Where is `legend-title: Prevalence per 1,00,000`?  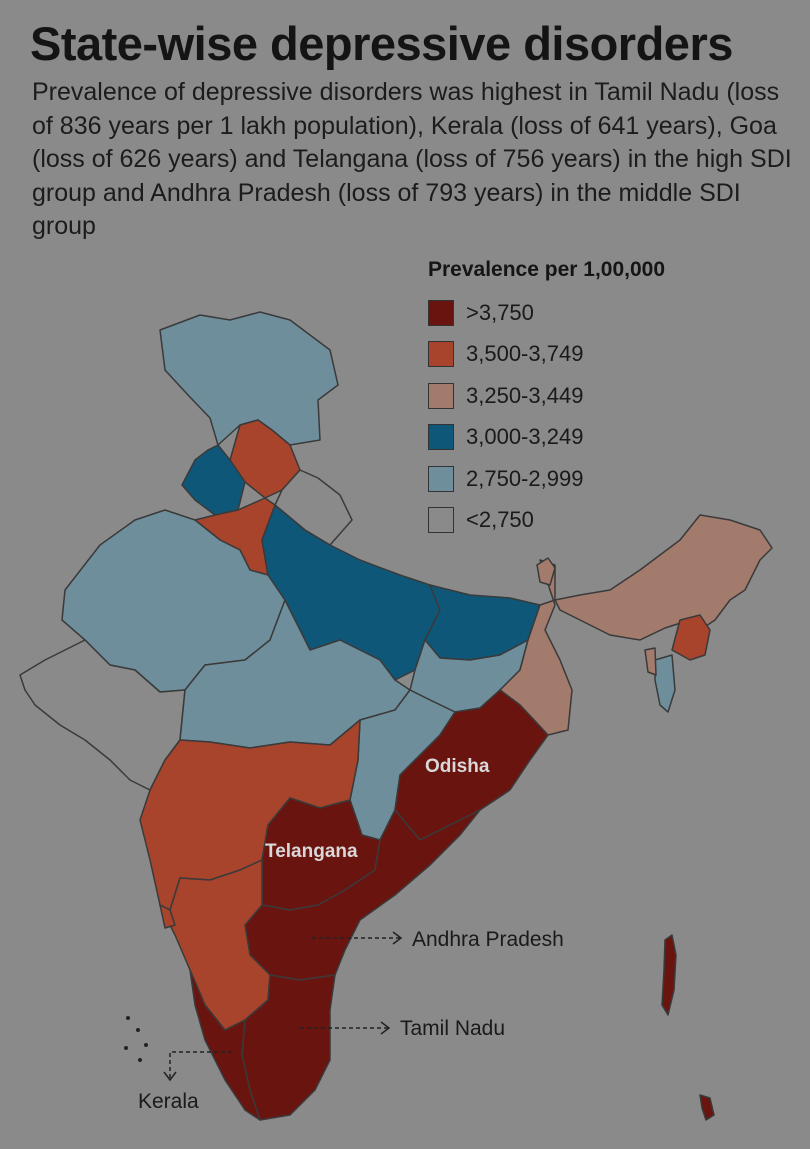 legend-title: Prevalence per 1,00,000 is located at coordinates (547, 269).